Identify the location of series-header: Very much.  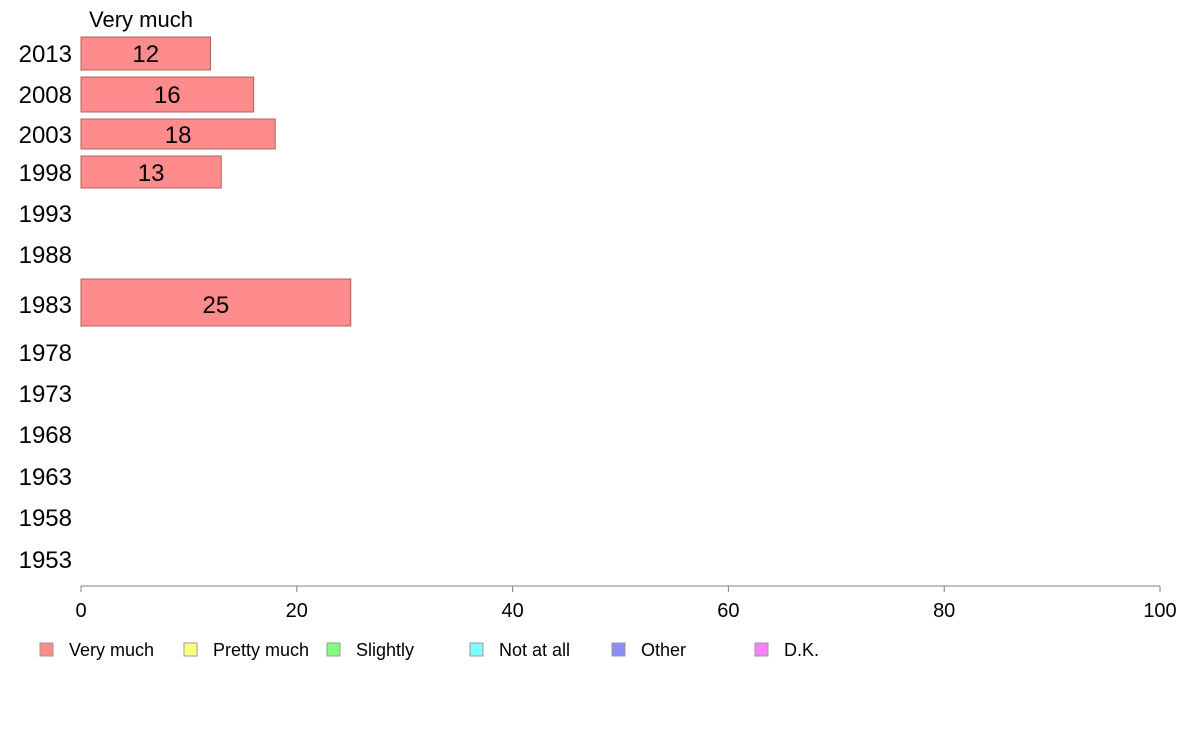
(141, 19).